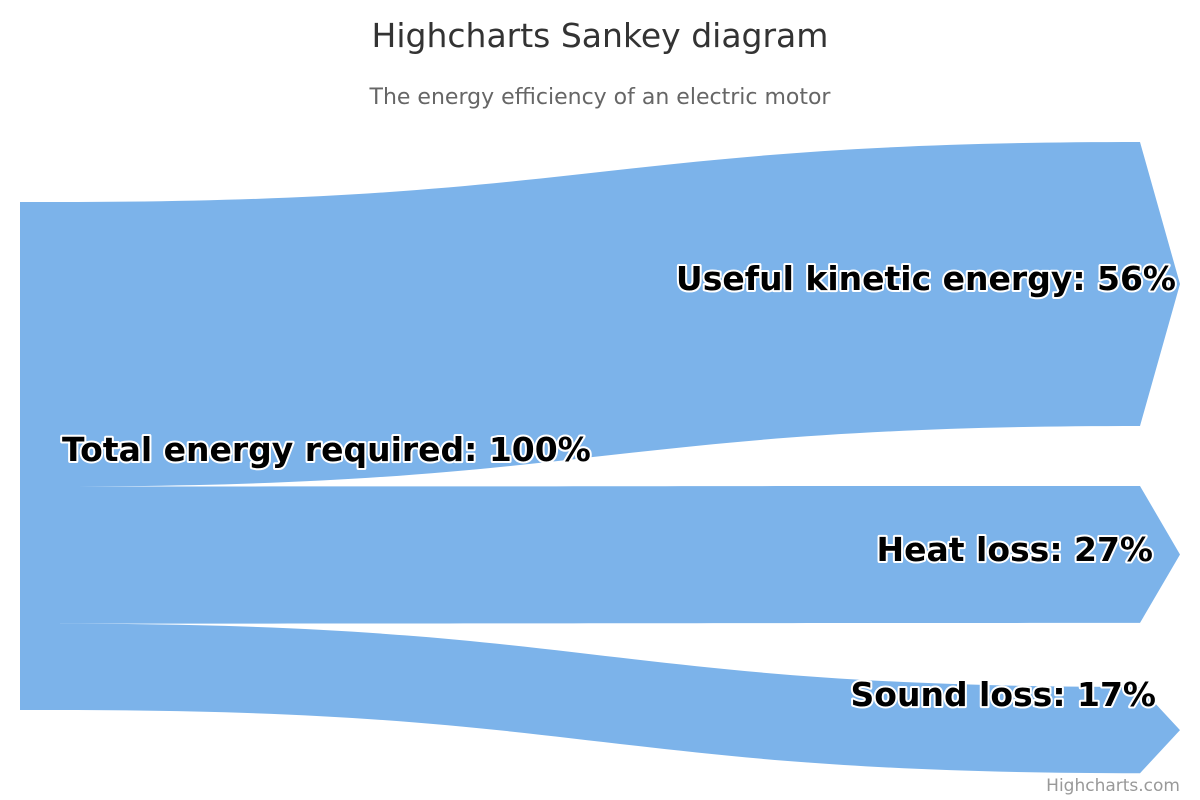 This screenshot has width=1200, height=800. What do you see at coordinates (600, 35) in the screenshot?
I see `chart-title: Highcharts Sankey diagram` at bounding box center [600, 35].